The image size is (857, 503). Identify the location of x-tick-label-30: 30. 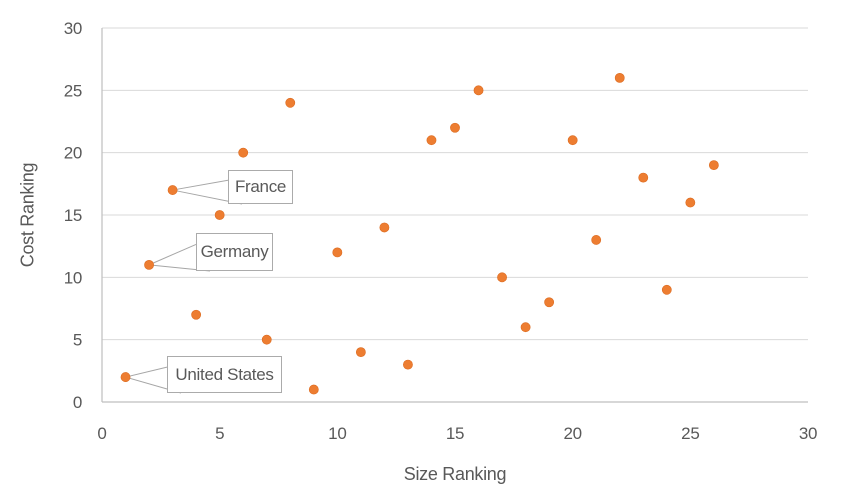
(808, 433).